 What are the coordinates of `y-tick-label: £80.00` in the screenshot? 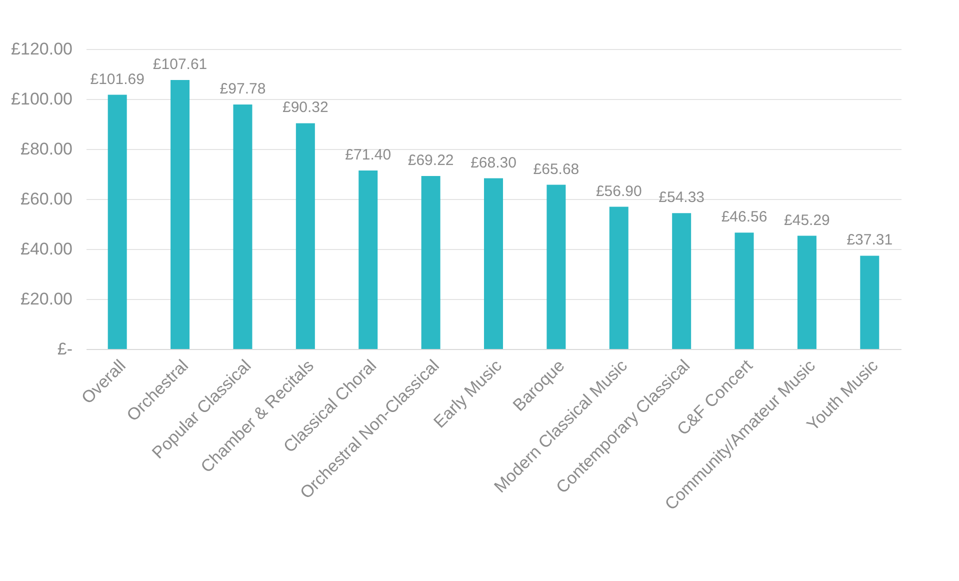 It's located at (46, 149).